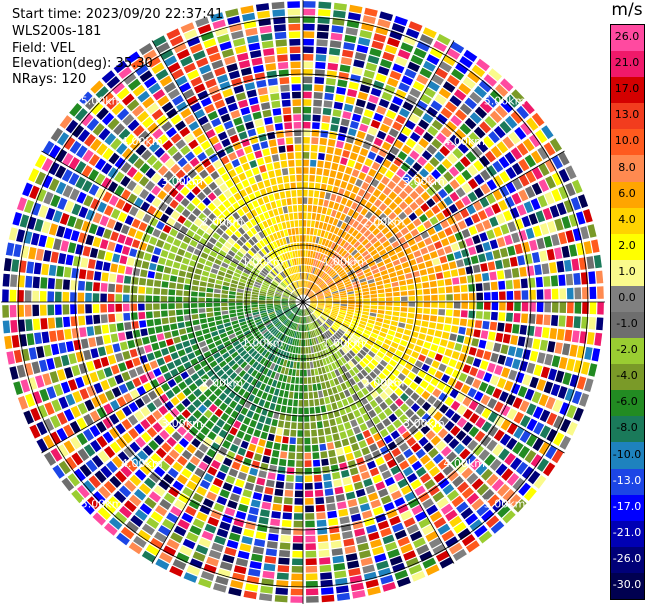  What do you see at coordinates (172, 226) in the screenshot?
I see `azimuth-spoke` at bounding box center [172, 226].